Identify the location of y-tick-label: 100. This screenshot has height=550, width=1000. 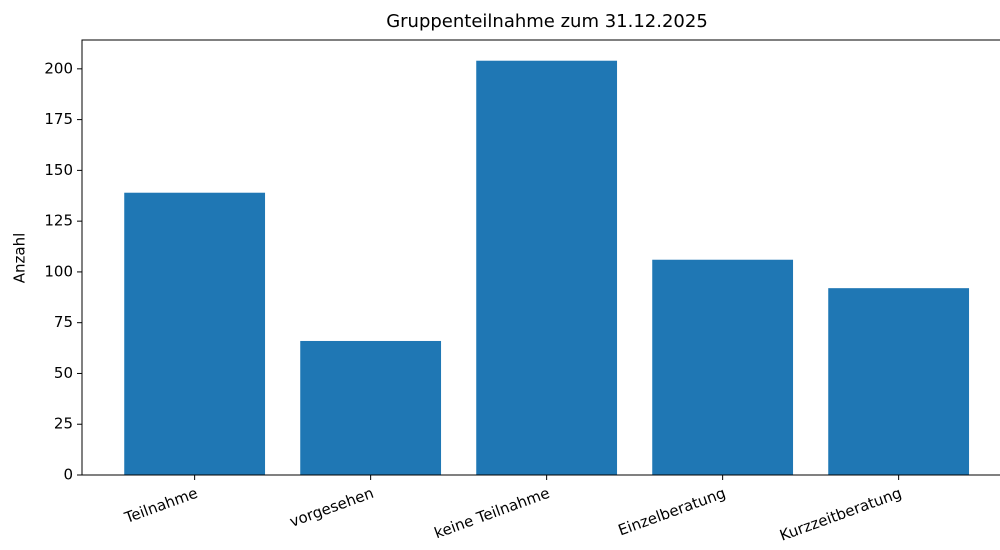
(58, 271).